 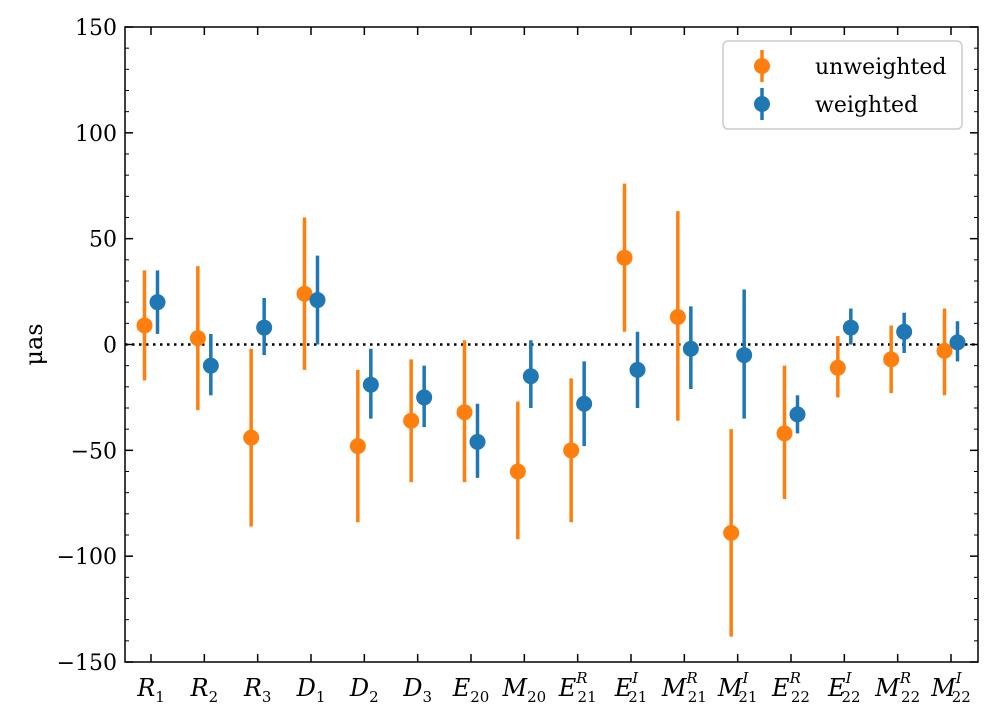 What do you see at coordinates (684, 687) in the screenshot?
I see `x-tick-label-M21R: MR 21` at bounding box center [684, 687].